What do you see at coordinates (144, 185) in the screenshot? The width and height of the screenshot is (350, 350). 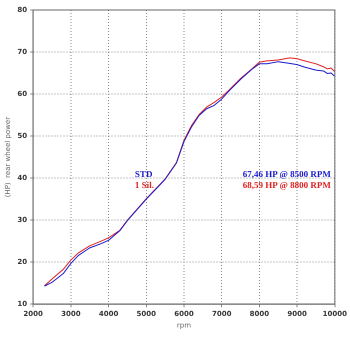 I see `series-label: 1 Sil.` at bounding box center [144, 185].